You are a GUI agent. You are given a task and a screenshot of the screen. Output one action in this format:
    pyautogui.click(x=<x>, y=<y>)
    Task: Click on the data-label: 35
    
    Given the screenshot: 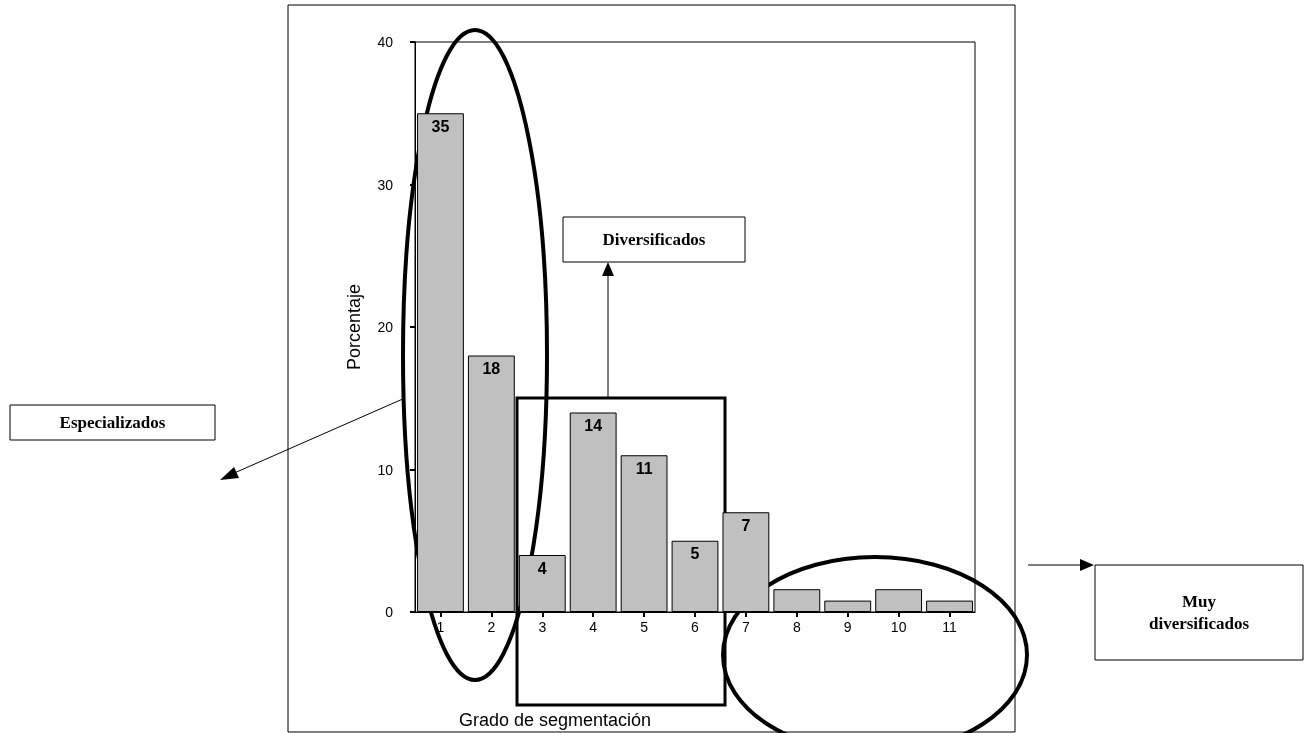 What is the action you would take?
    pyautogui.click(x=440, y=126)
    